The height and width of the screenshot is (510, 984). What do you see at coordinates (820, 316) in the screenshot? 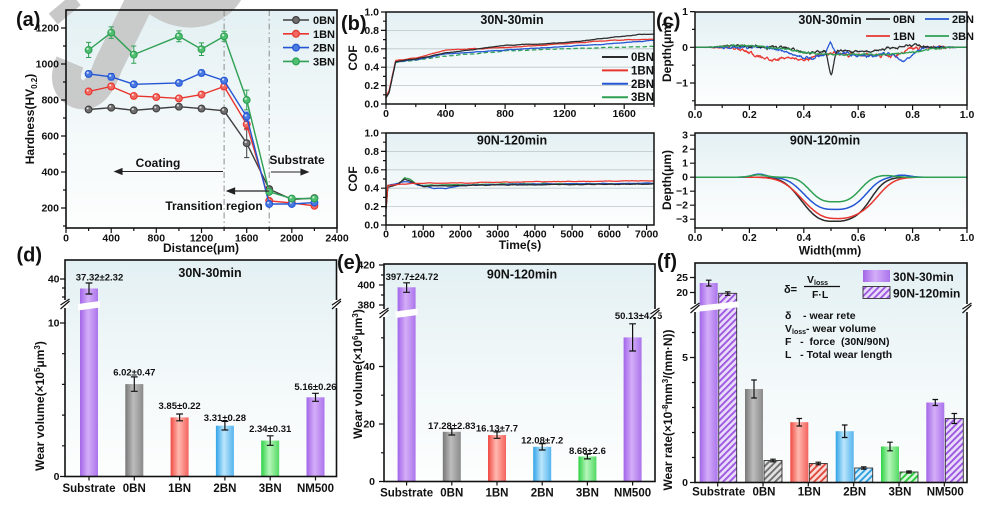
I see `svg-text: δ - wear rete` at bounding box center [820, 316].